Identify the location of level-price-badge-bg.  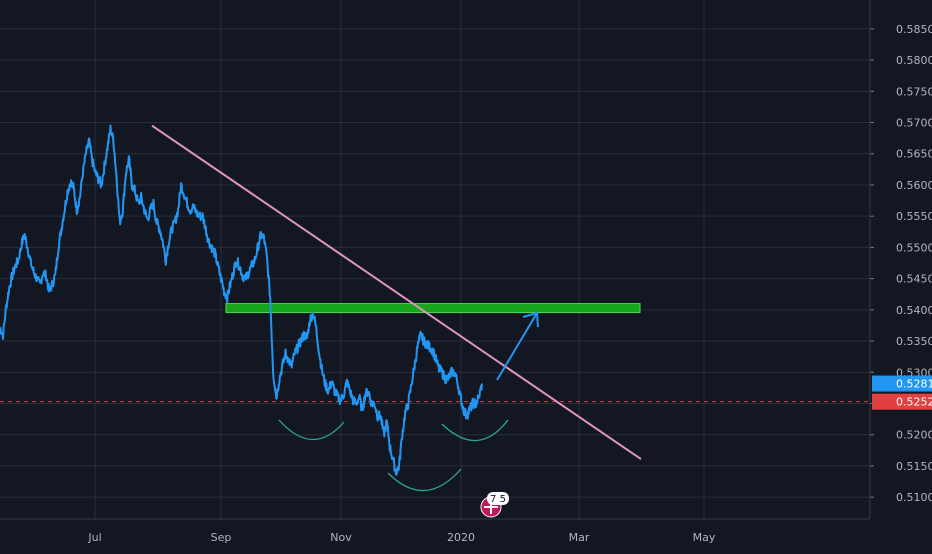
(902, 401).